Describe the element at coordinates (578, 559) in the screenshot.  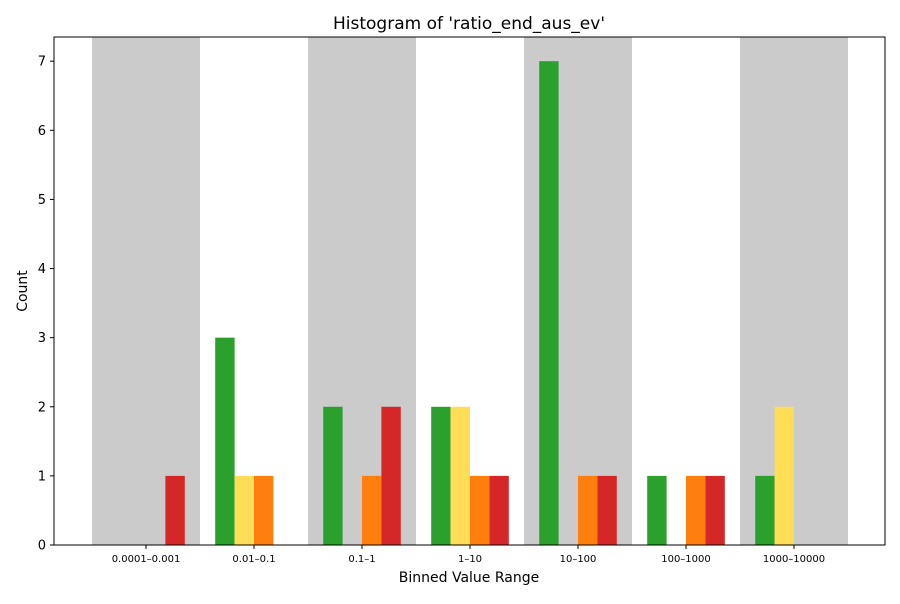
I see `x-tick-label: 10–100` at that location.